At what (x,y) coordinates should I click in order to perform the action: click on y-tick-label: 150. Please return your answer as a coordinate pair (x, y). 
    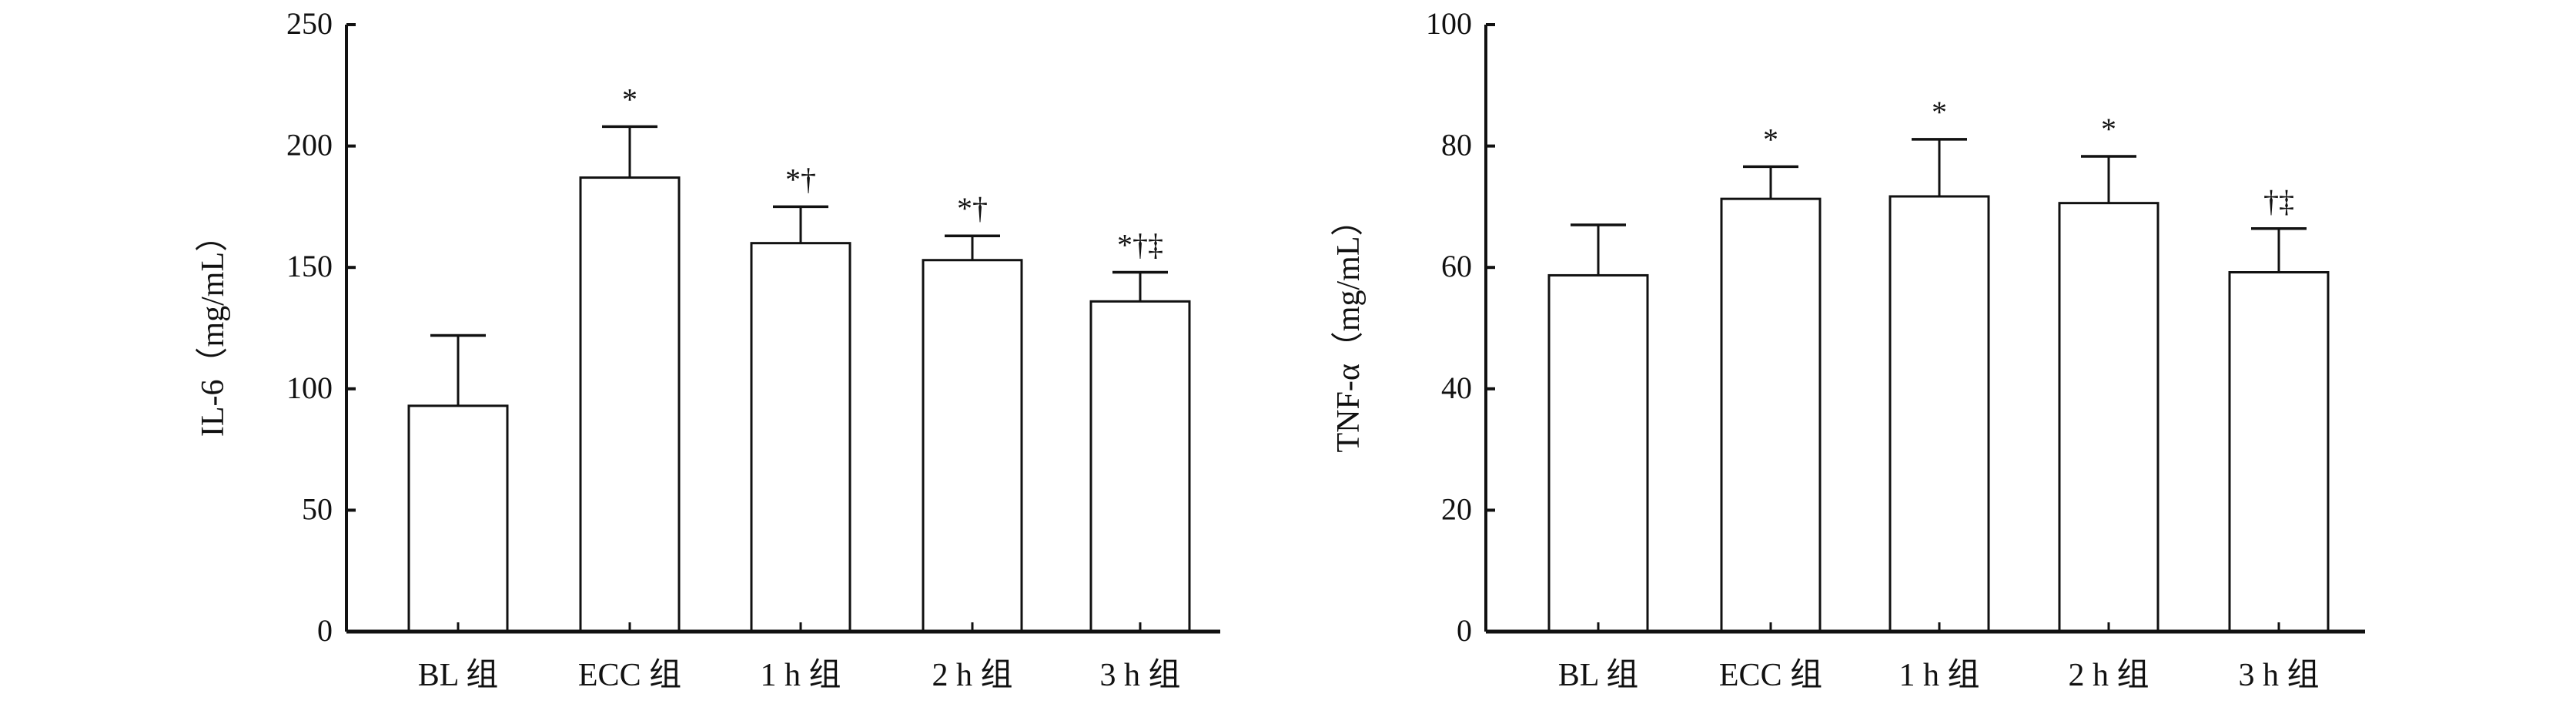
    Looking at the image, I should click on (309, 266).